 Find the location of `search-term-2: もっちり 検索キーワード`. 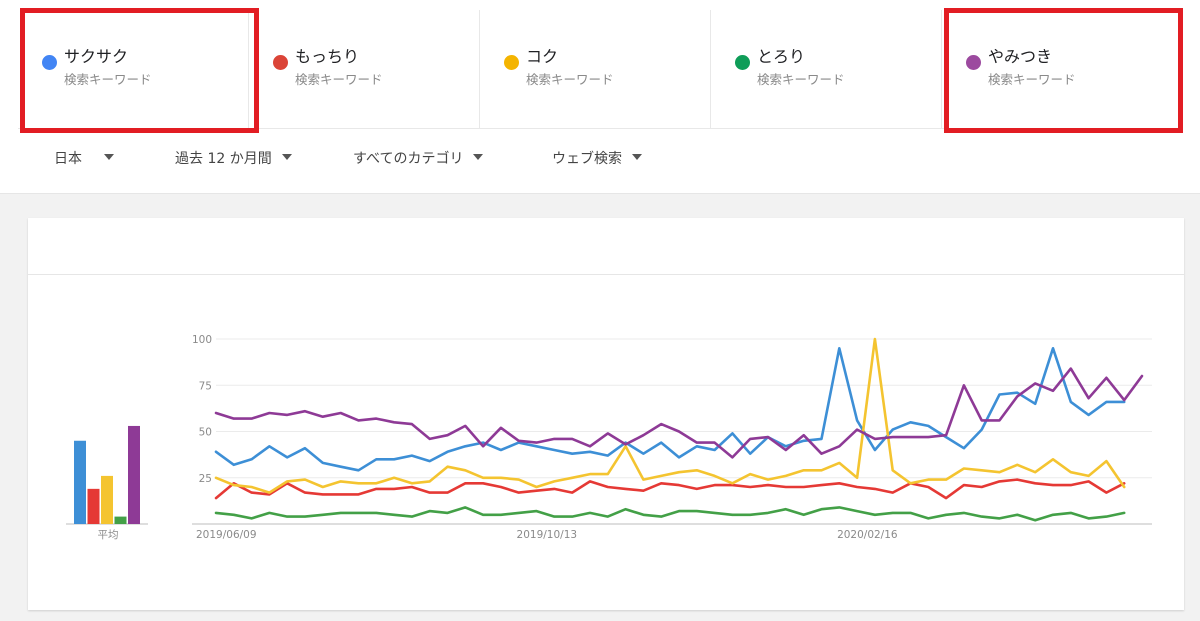

search-term-2: もっちり 検索キーワード is located at coordinates (364, 69).